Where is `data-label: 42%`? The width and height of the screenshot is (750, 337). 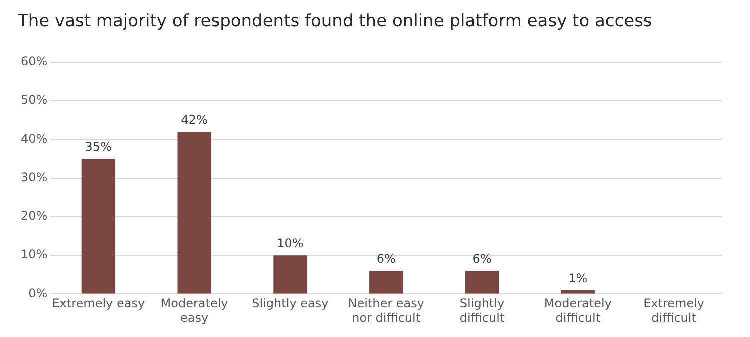 data-label: 42% is located at coordinates (194, 120).